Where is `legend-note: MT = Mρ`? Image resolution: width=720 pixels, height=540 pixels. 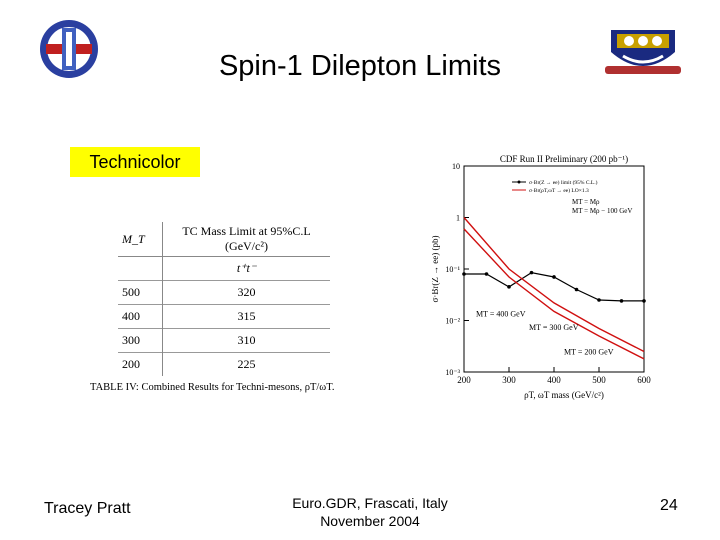 legend-note: MT = Mρ is located at coordinates (586, 202).